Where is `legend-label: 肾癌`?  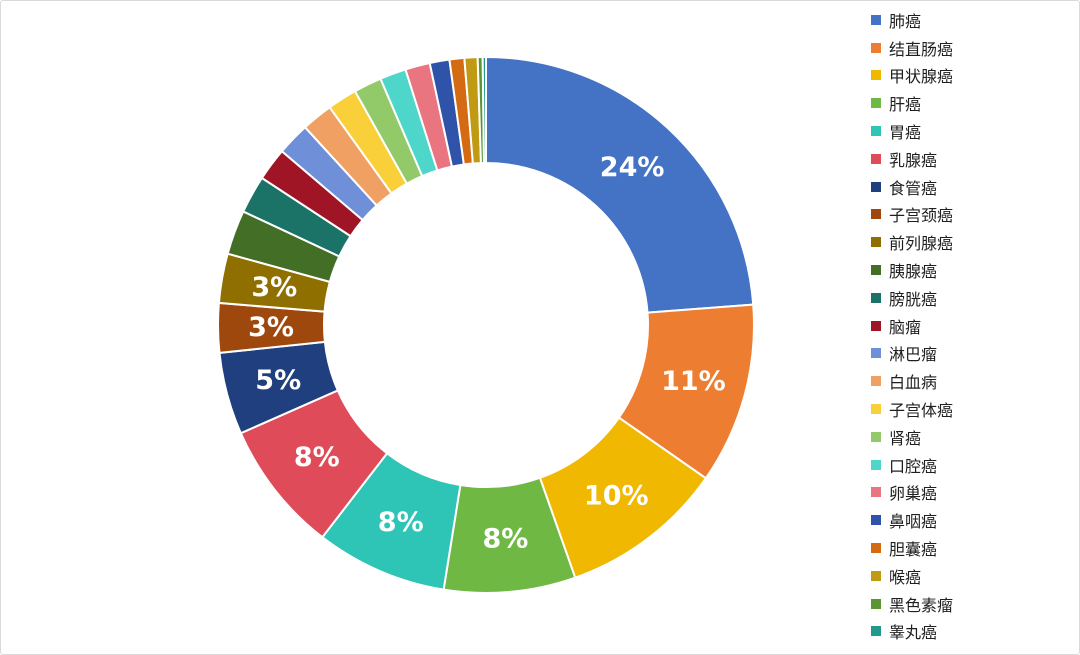
legend-label: 肾癌 is located at coordinates (905, 438).